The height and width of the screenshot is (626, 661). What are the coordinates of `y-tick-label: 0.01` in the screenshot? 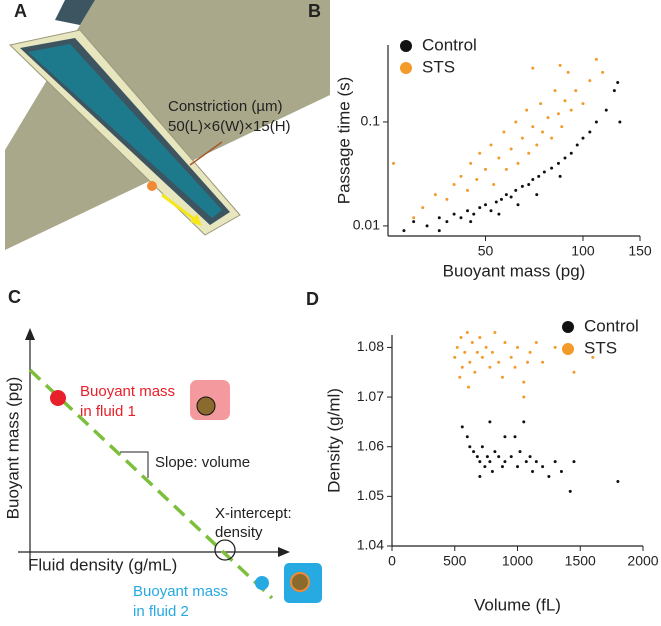 It's located at (366, 225).